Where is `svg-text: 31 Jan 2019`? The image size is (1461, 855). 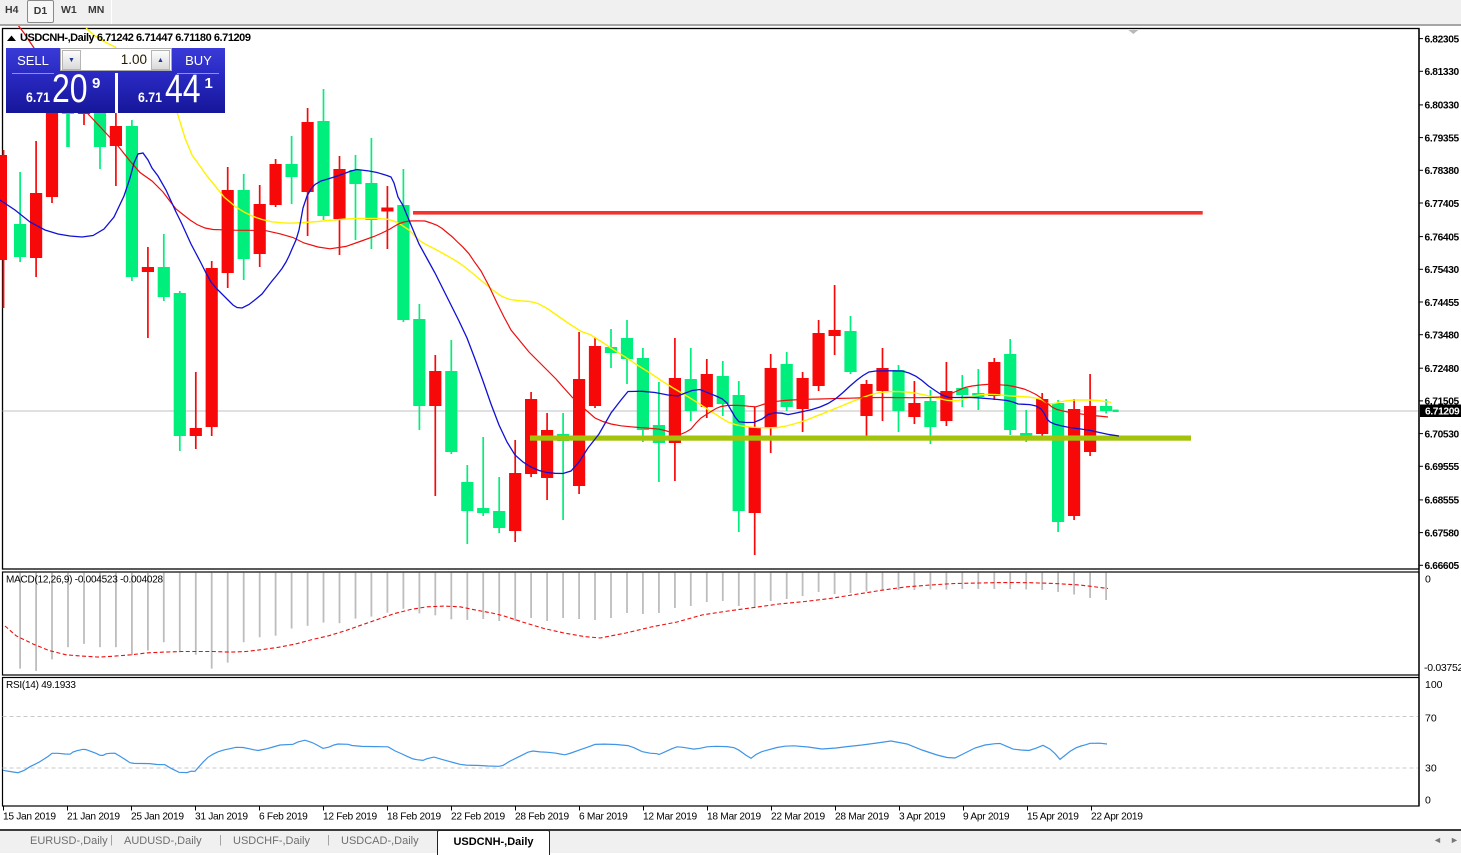 svg-text: 31 Jan 2019 is located at coordinates (221, 817).